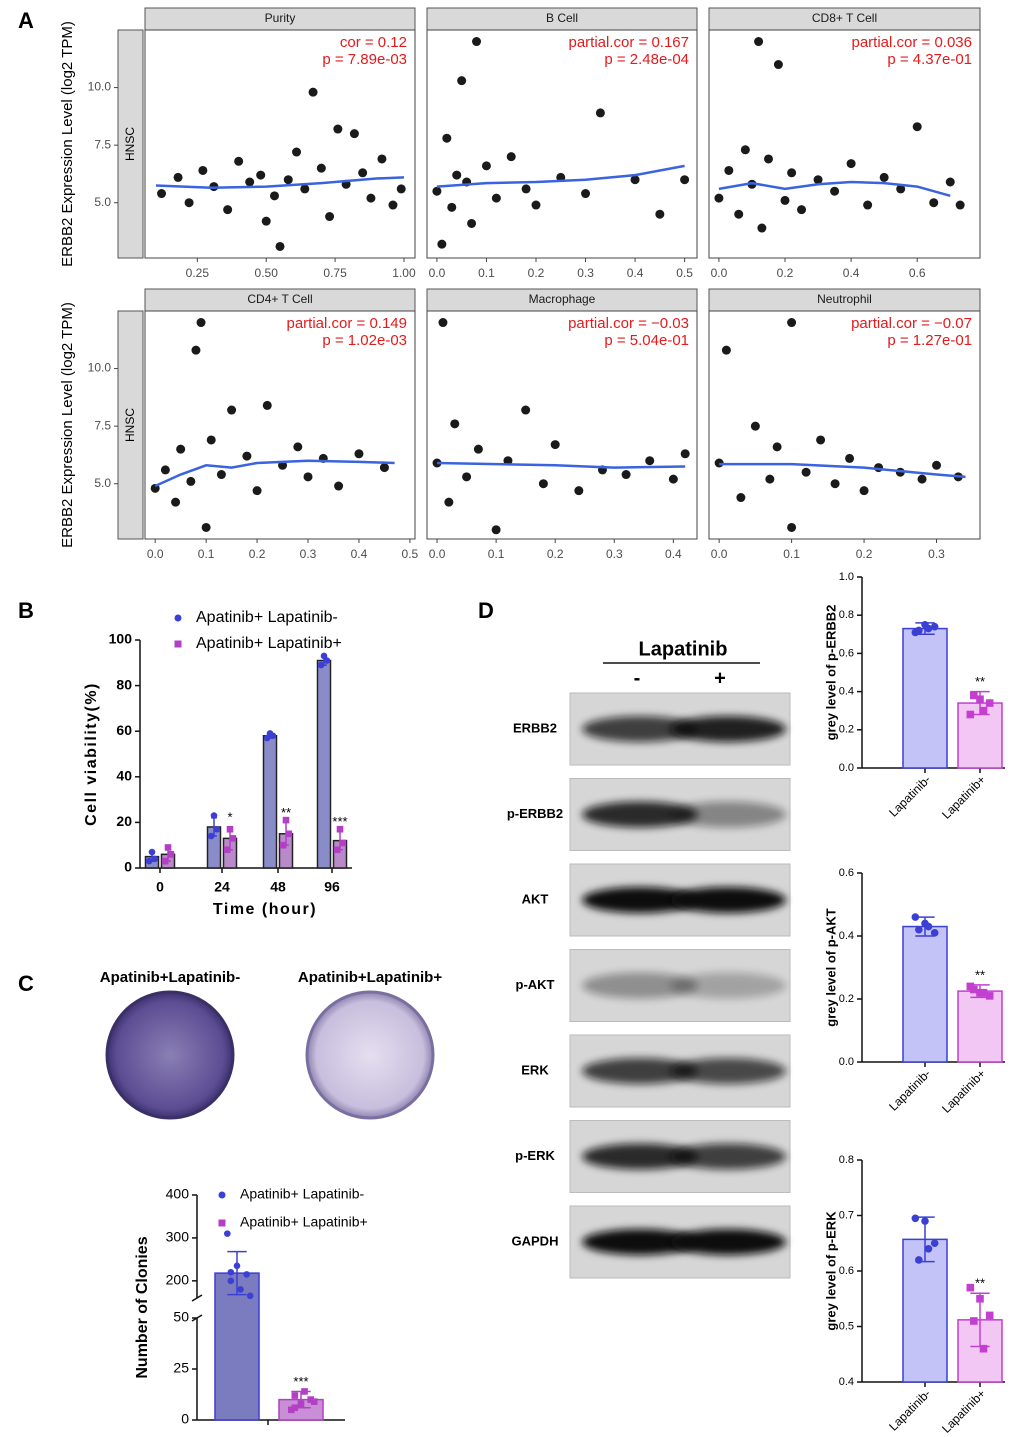  Describe the element at coordinates (684, 273) in the screenshot. I see `x-tick-label: 0.5` at that location.